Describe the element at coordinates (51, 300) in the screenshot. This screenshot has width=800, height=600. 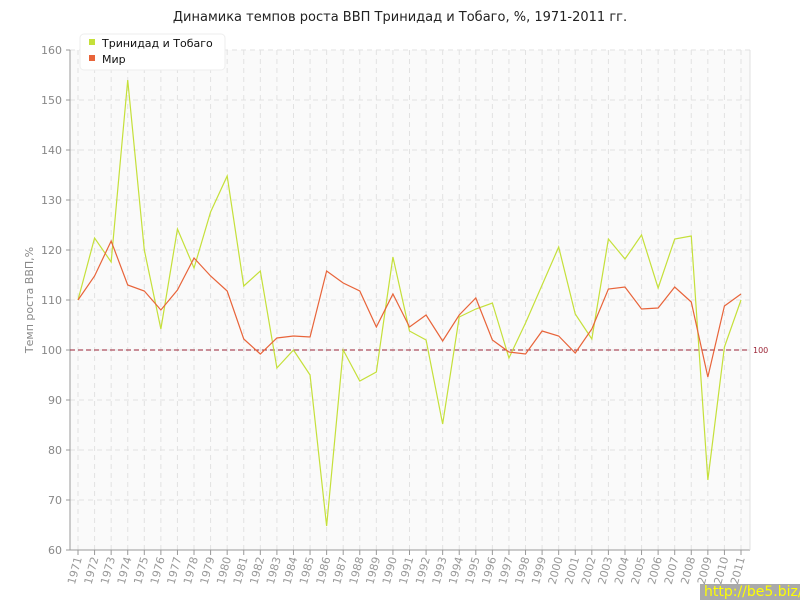
I see `y-tick-label: 110` at that location.